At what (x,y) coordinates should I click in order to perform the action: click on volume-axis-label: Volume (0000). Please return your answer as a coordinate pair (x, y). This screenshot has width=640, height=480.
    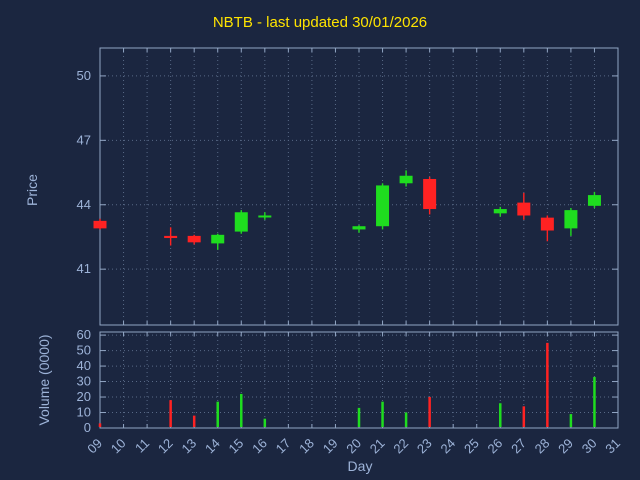
    Looking at the image, I should click on (44, 380).